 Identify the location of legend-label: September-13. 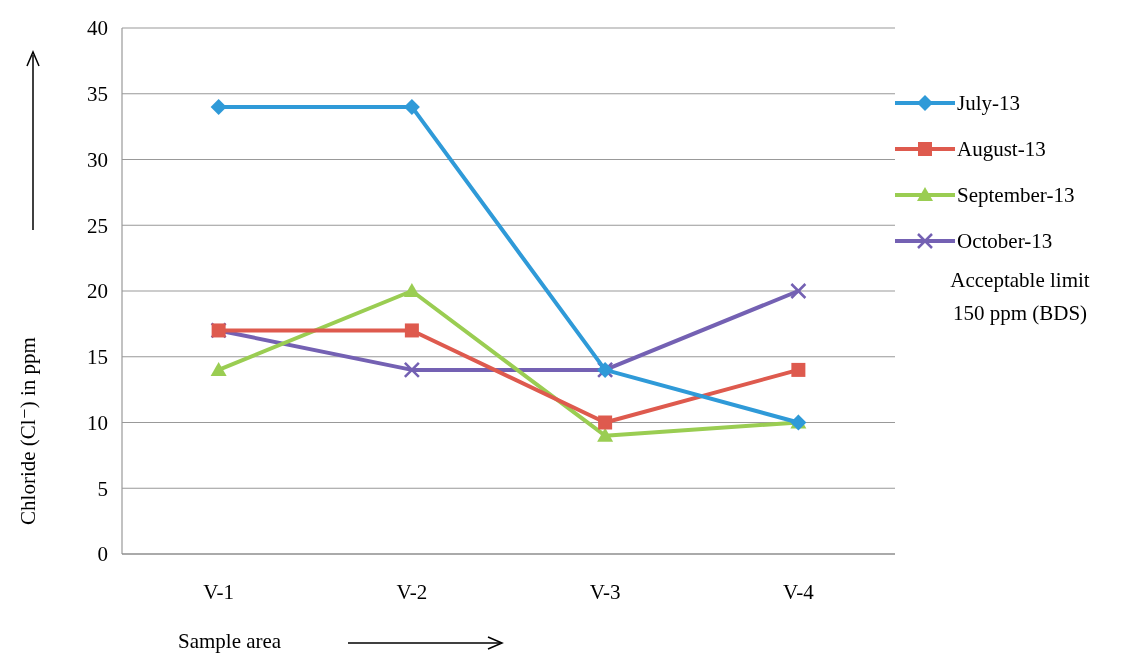
(1016, 195).